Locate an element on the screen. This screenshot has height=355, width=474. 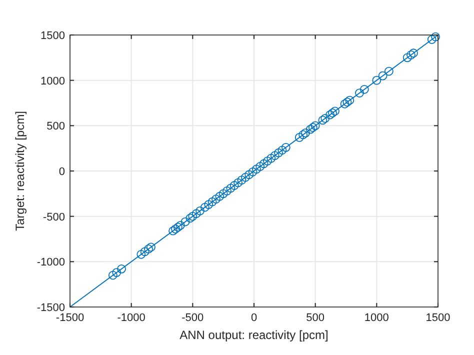
y-axis-title: Target: reactivity [pcm] is located at coordinates (20, 171).